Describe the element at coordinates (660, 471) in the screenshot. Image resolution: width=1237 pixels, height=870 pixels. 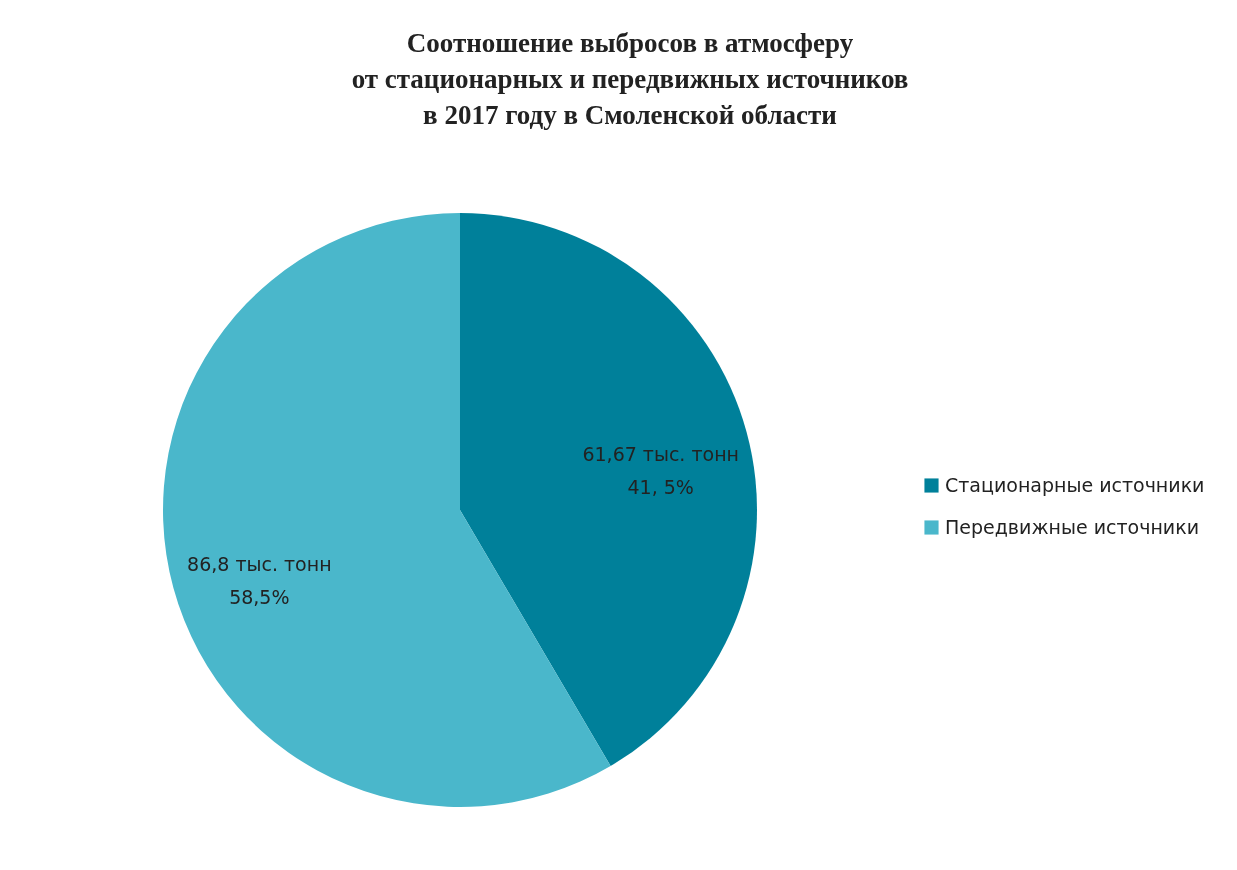
I see `data-label: 61,67 тыс. тонн 41, 5%` at that location.